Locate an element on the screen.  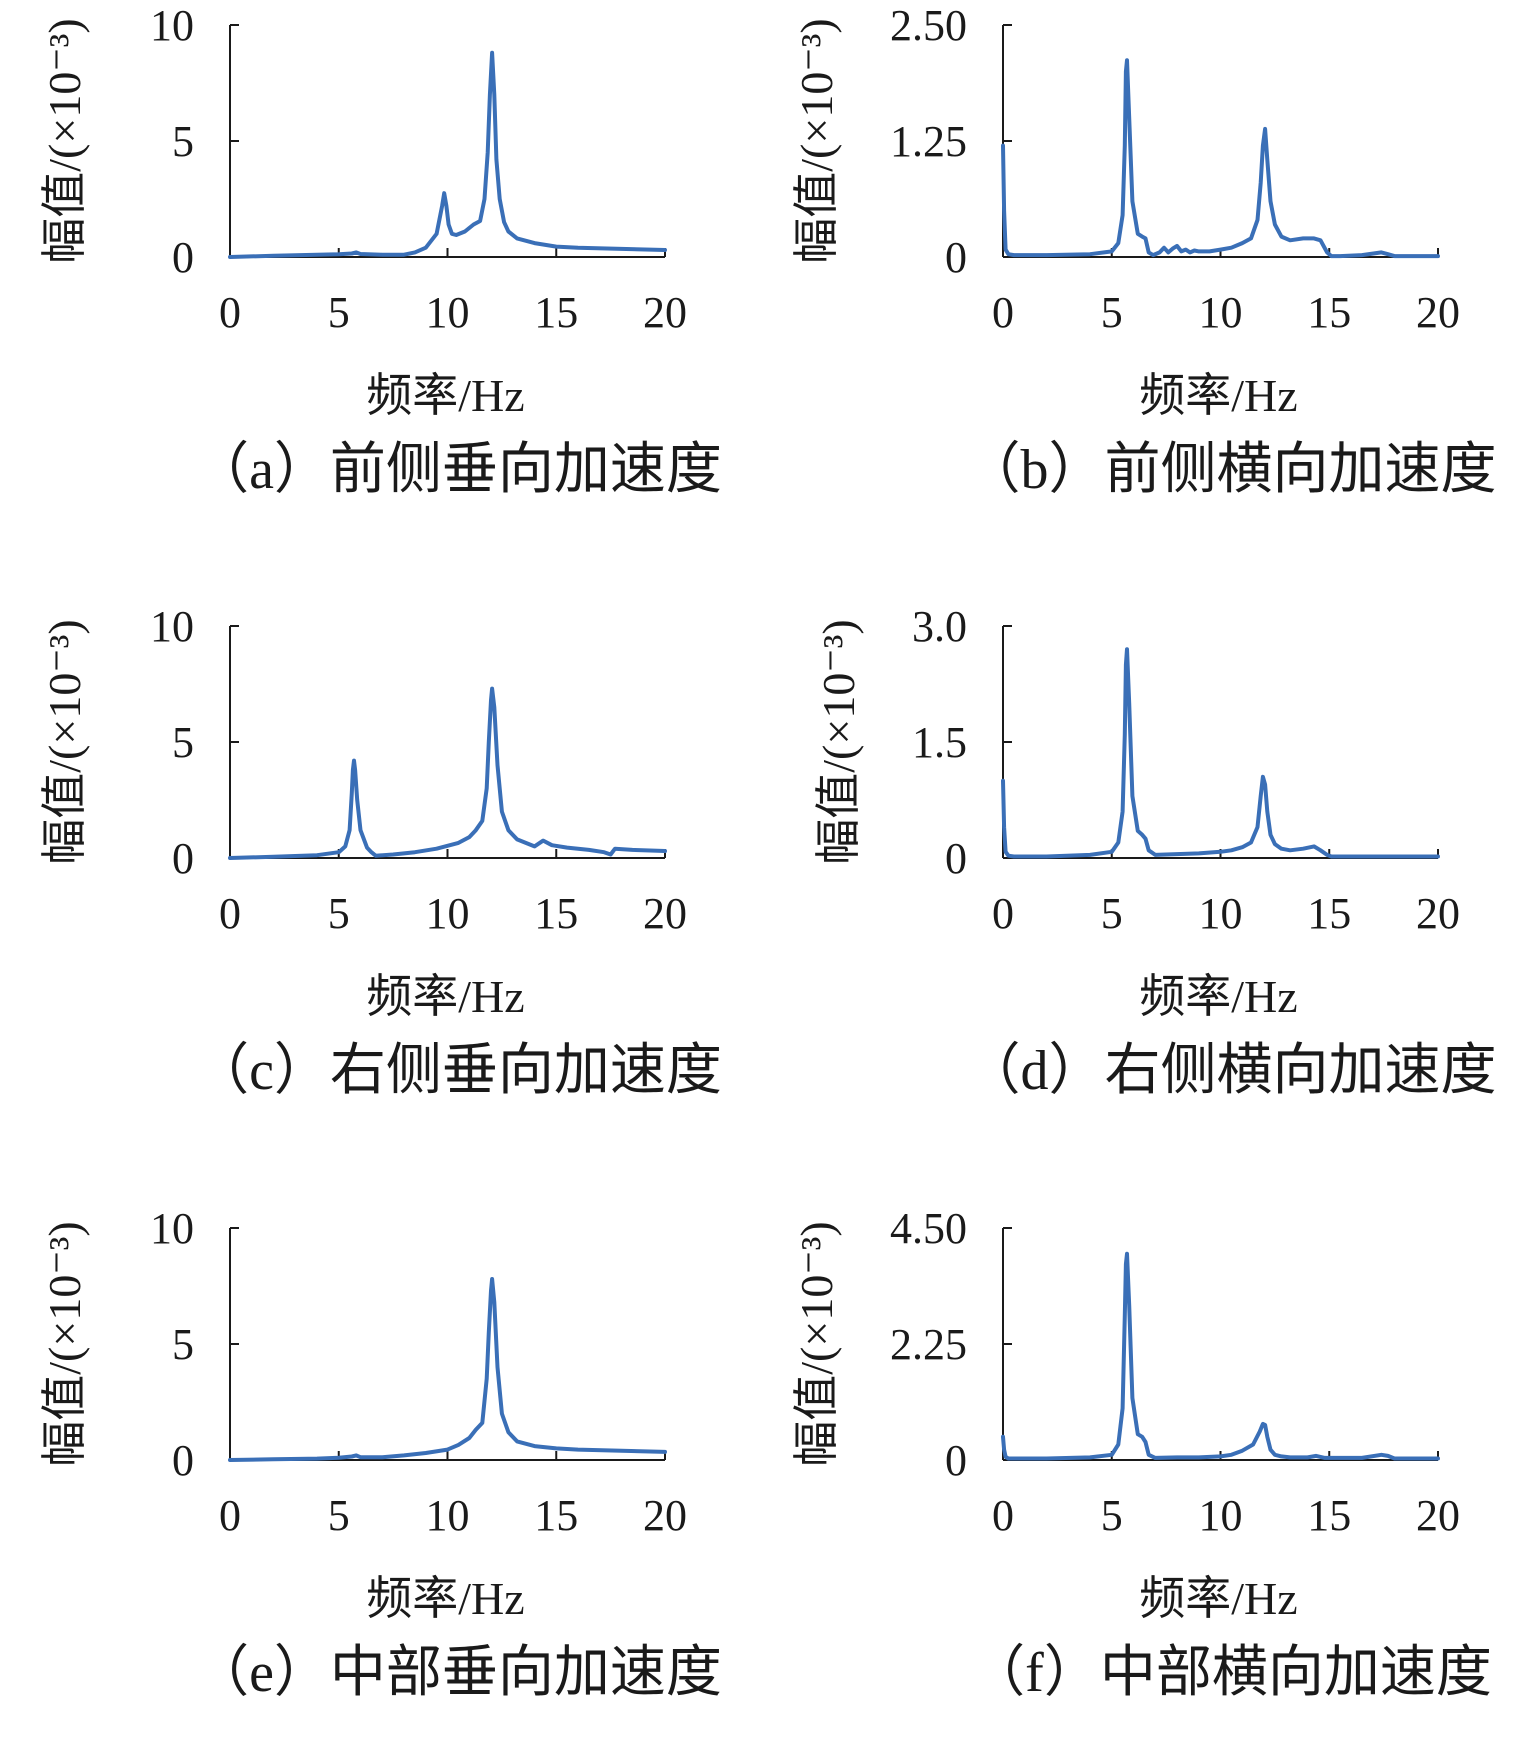
panel-caption: （b）前侧横向加速度 is located at coordinates (1231, 470).